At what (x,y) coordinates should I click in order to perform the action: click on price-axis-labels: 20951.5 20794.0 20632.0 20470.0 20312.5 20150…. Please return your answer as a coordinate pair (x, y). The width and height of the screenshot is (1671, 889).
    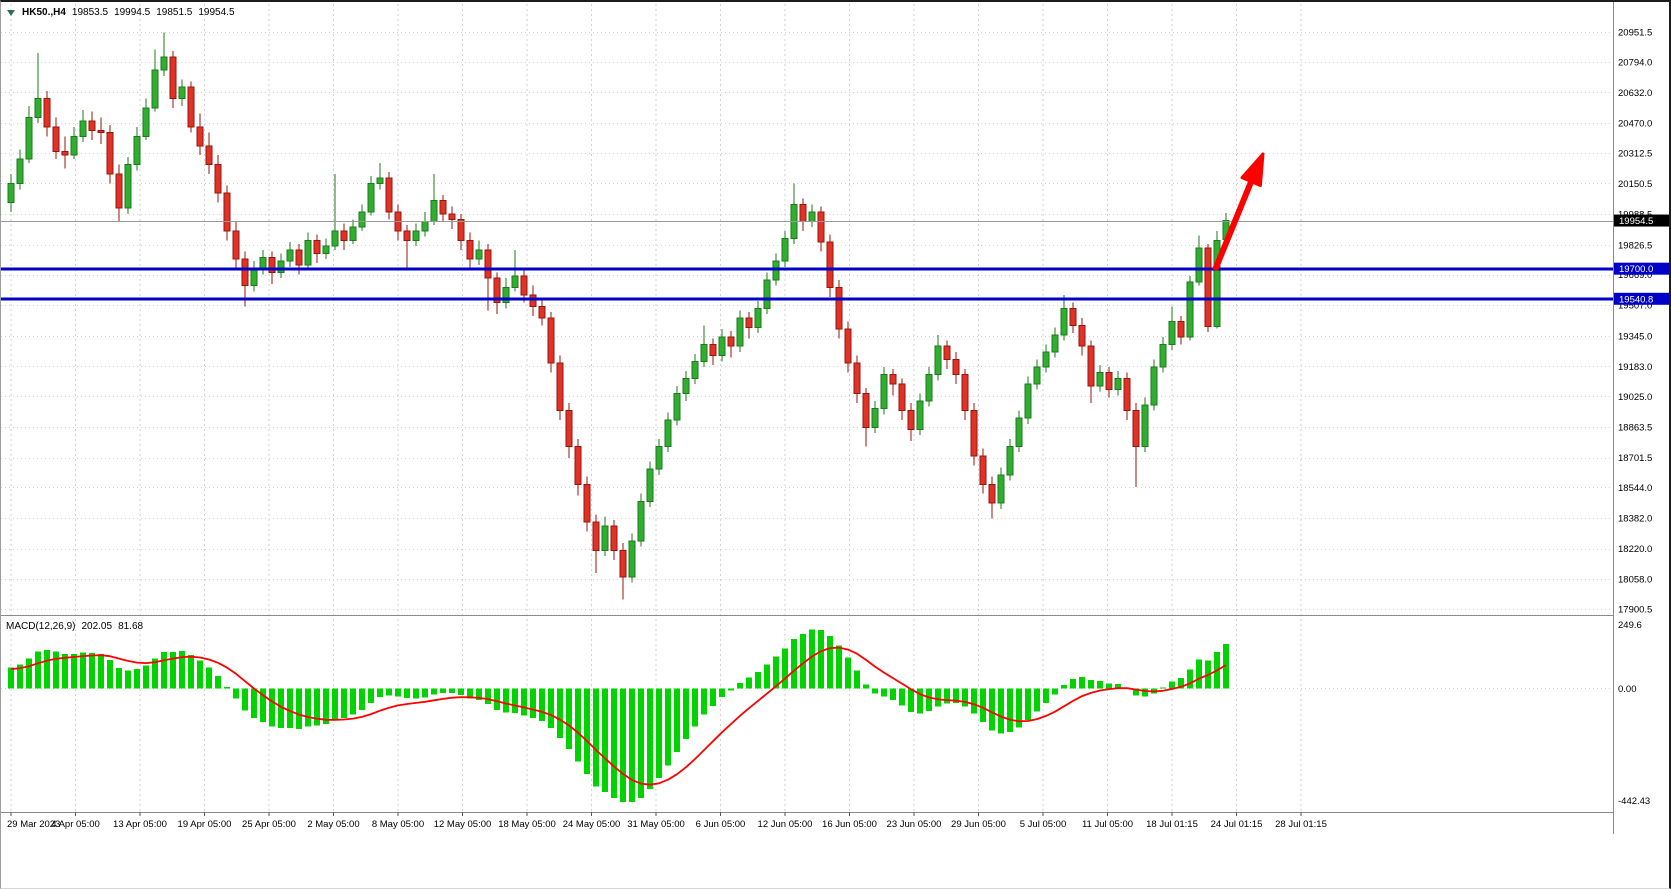
    Looking at the image, I should click on (1635, 322).